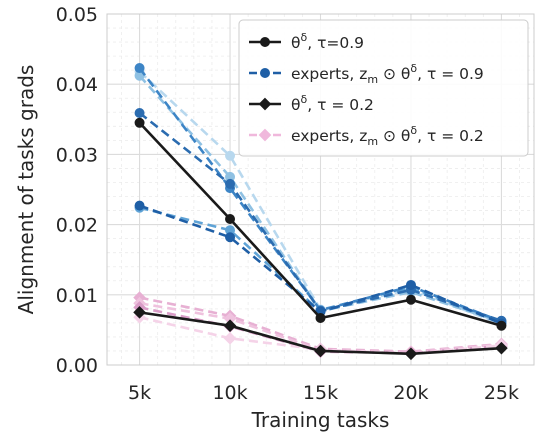  Describe the element at coordinates (387, 74) in the screenshot. I see `legend-label: experts, zm ⊙ θδ, τ = 0.9` at that location.